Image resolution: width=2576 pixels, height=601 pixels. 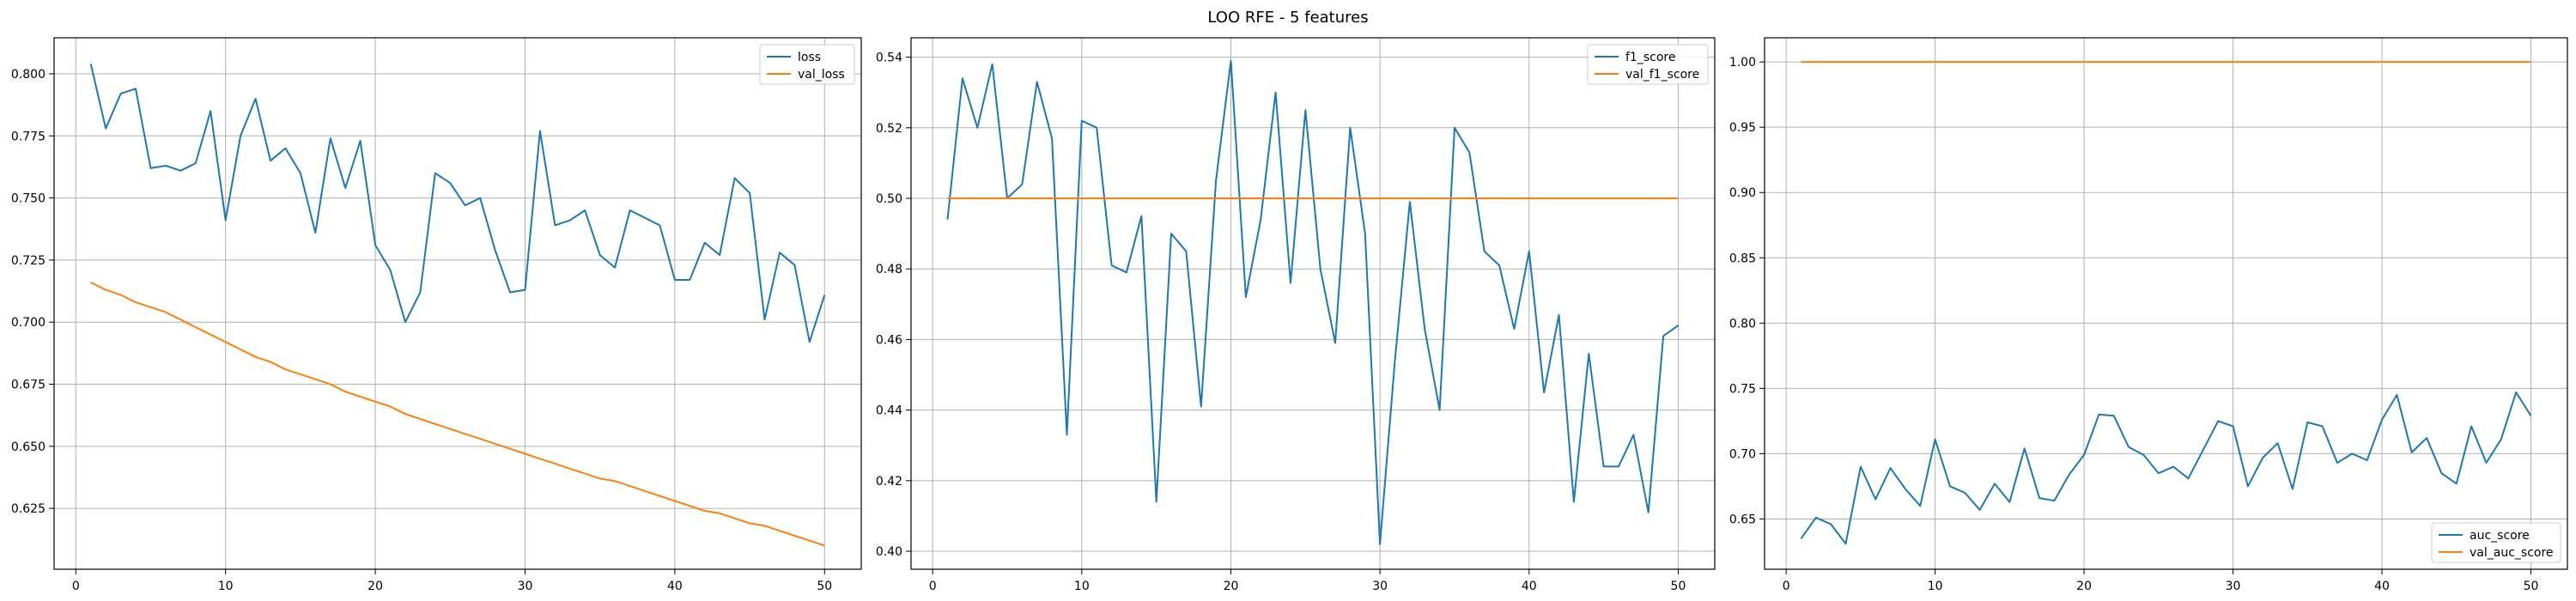 I want to click on legend-label-f1_score: f1_score, so click(x=1650, y=57).